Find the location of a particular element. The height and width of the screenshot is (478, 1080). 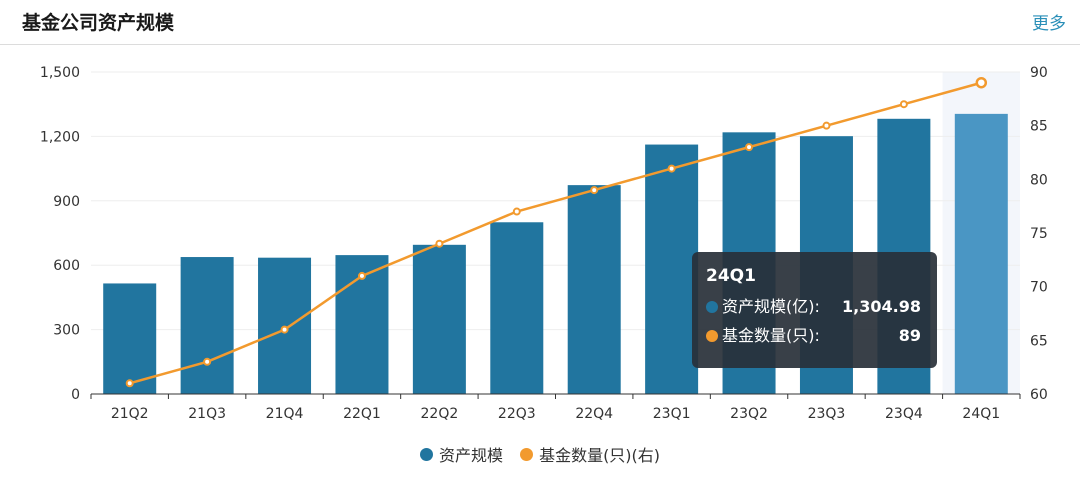

chart-tooltip: 24Q1 资产规模(亿): 1,304.98 基金数量(只): 89 is located at coordinates (814, 310).